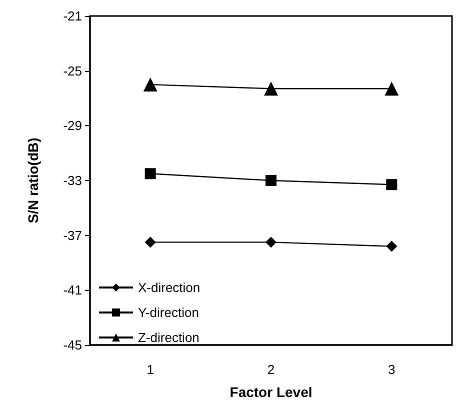  Describe the element at coordinates (72, 345) in the screenshot. I see `y-tick-label: -45` at that location.